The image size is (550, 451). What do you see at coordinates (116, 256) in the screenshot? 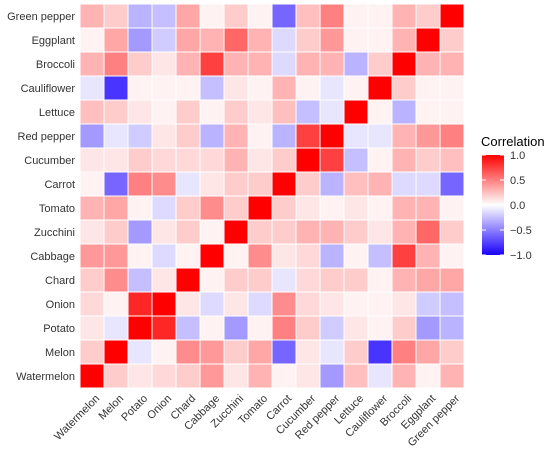
I see `heatmap-cell-cabbage-melon` at bounding box center [116, 256].